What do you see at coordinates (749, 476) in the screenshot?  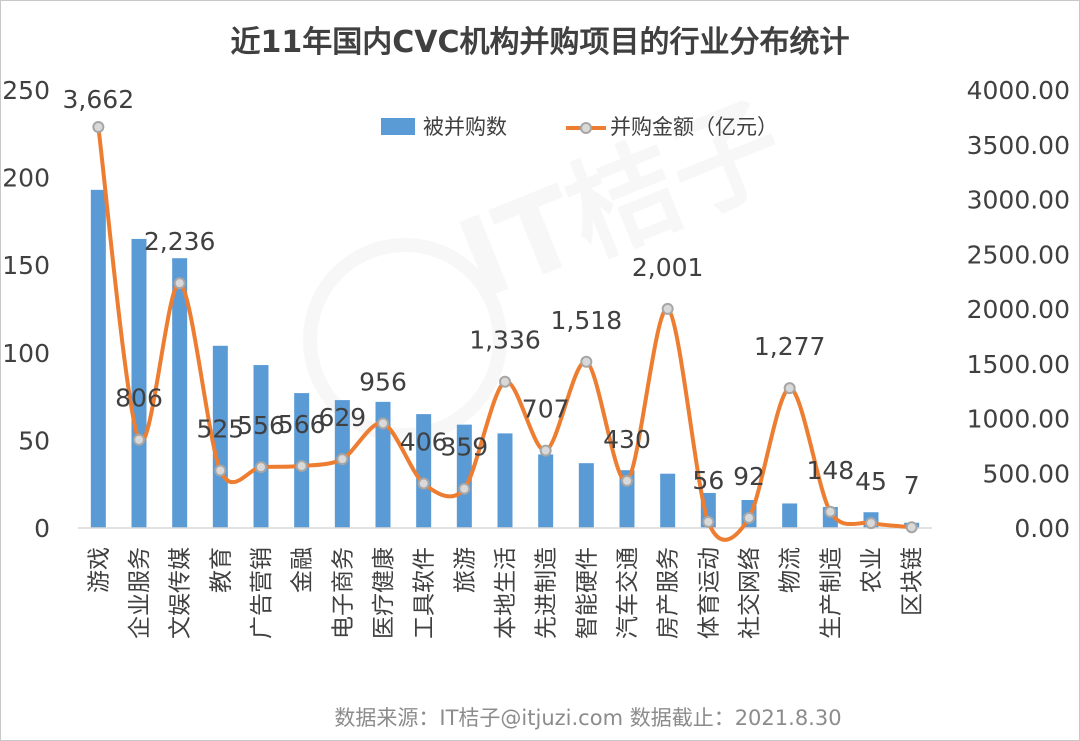 I see `amount-label-16: 92` at bounding box center [749, 476].